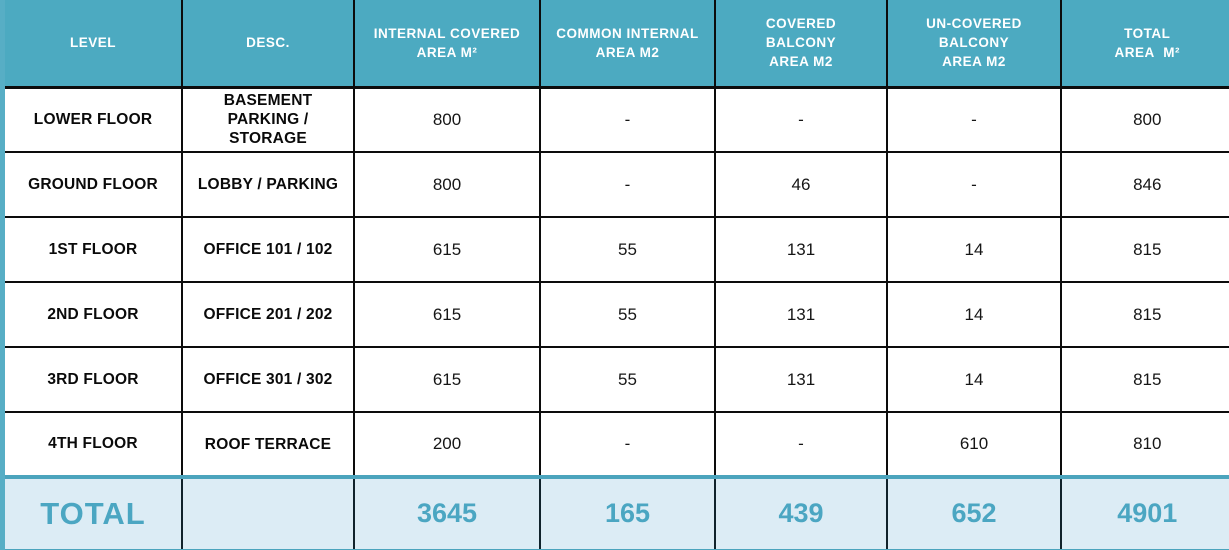 The height and width of the screenshot is (550, 1229). Describe the element at coordinates (1144, 512) in the screenshot. I see `total-area: 4901` at that location.